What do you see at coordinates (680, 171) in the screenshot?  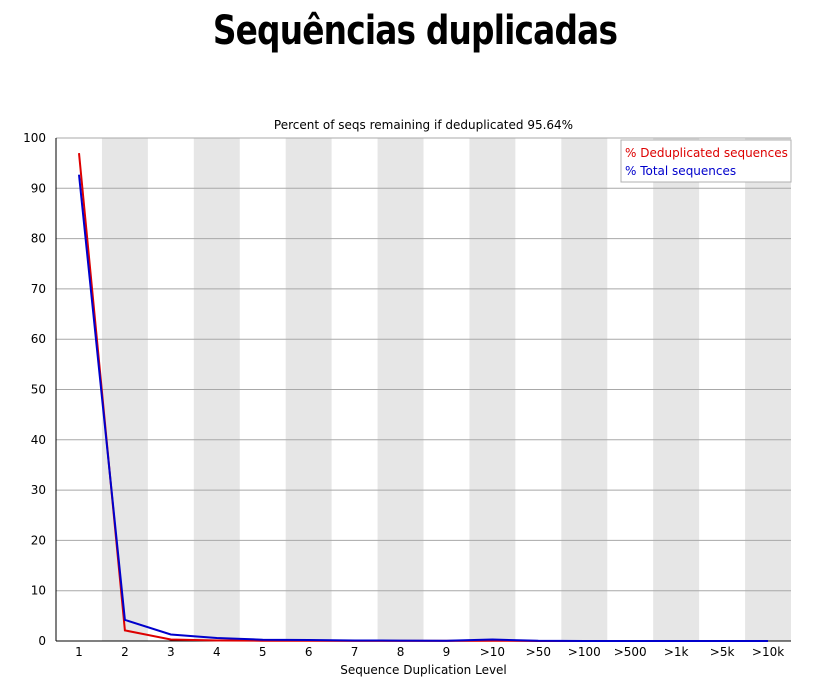 I see `legend-entry: % Total sequences` at bounding box center [680, 171].